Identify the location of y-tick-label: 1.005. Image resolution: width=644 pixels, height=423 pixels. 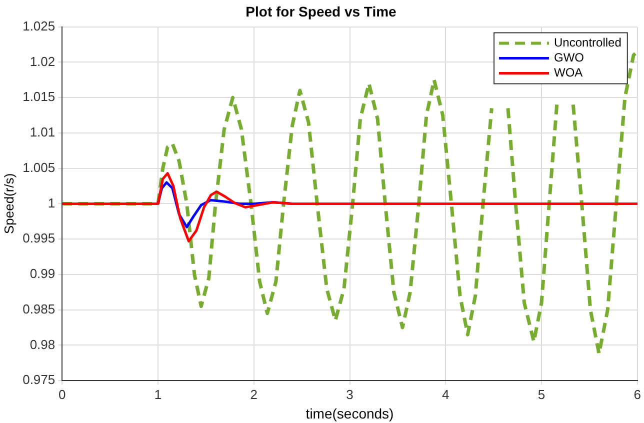
(39, 167).